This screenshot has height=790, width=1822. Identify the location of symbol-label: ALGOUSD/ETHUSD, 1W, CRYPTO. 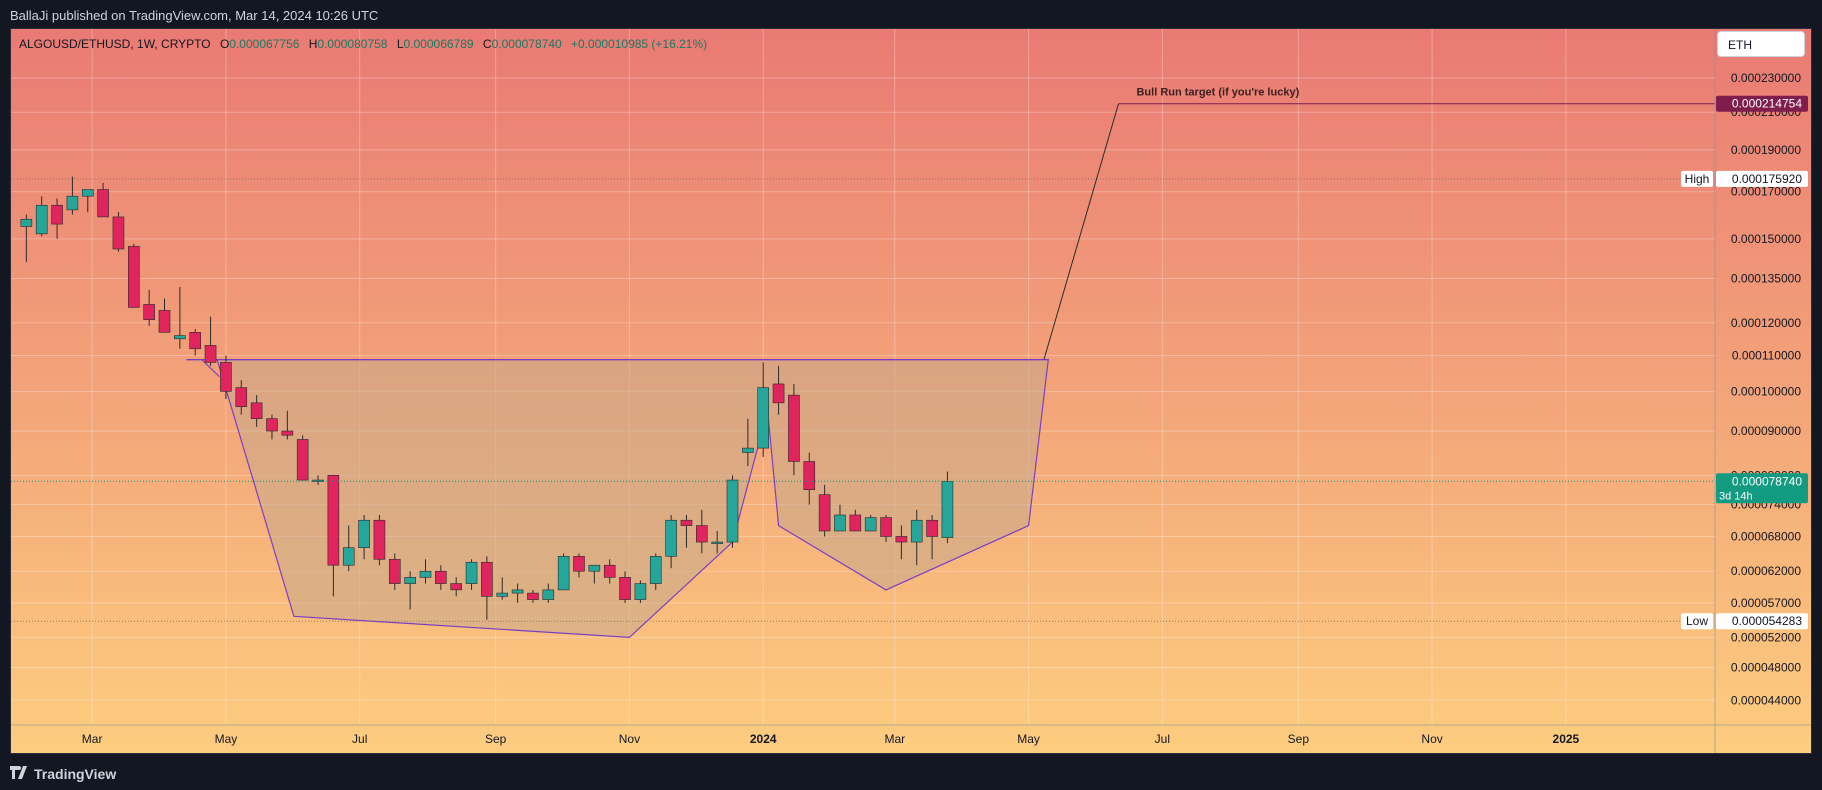
(115, 44).